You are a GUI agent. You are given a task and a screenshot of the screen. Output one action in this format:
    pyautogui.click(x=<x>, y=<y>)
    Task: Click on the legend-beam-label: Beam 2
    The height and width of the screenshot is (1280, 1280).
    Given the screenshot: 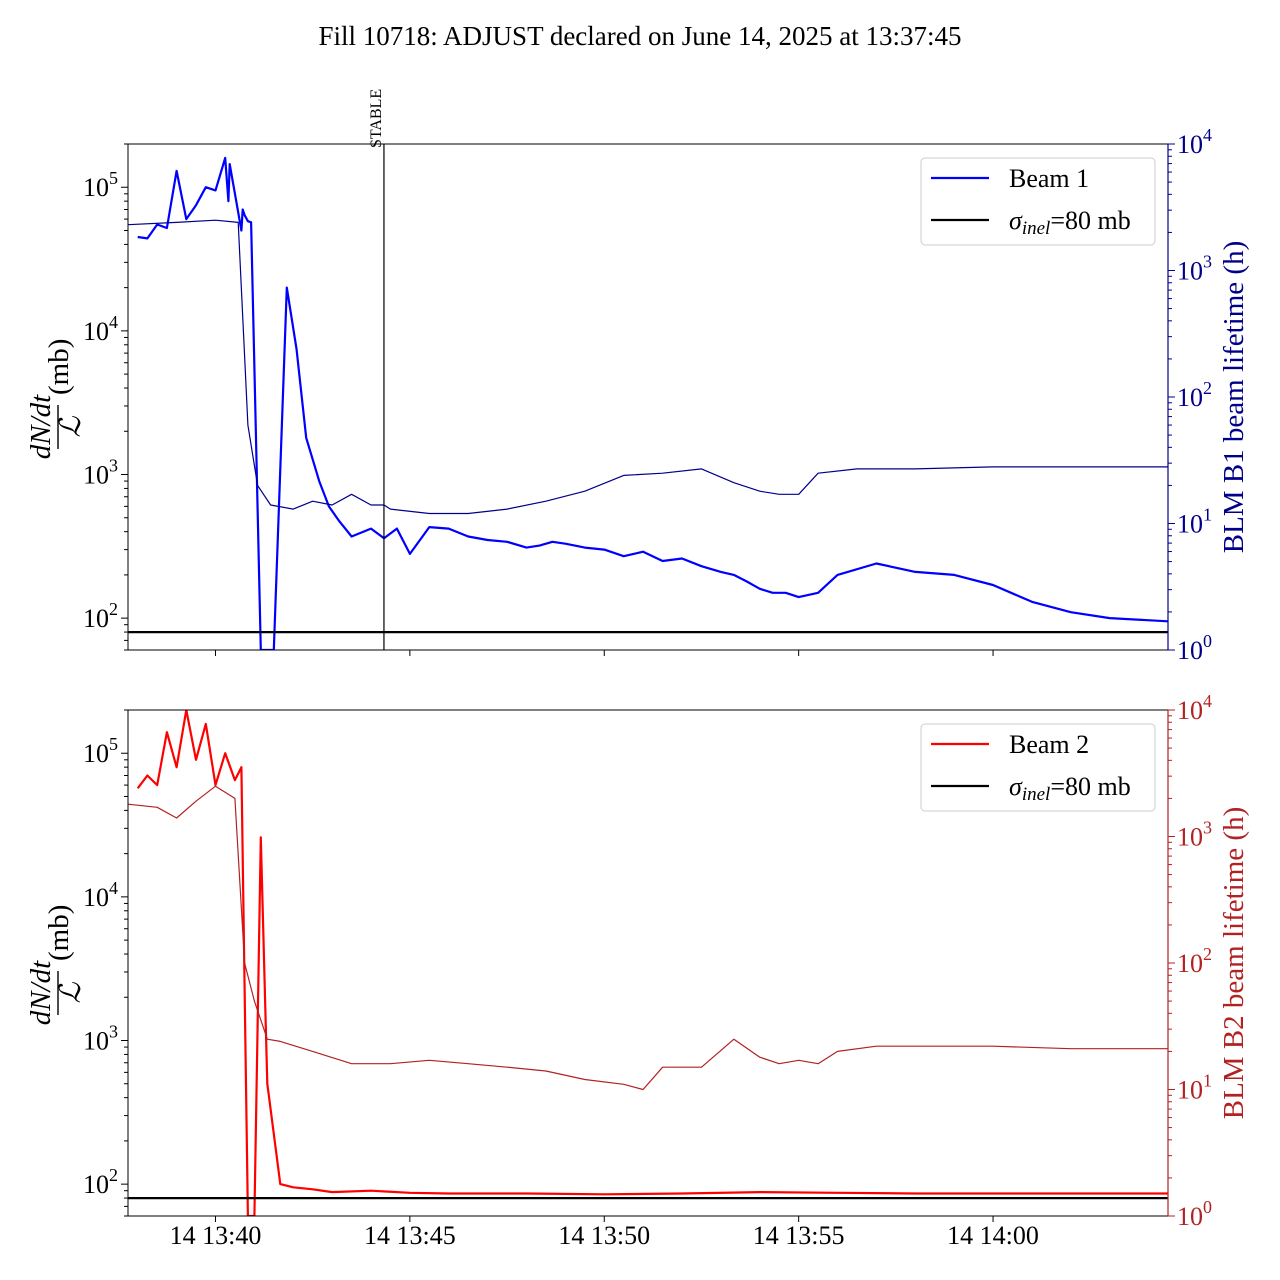 What is the action you would take?
    pyautogui.click(x=1049, y=744)
    